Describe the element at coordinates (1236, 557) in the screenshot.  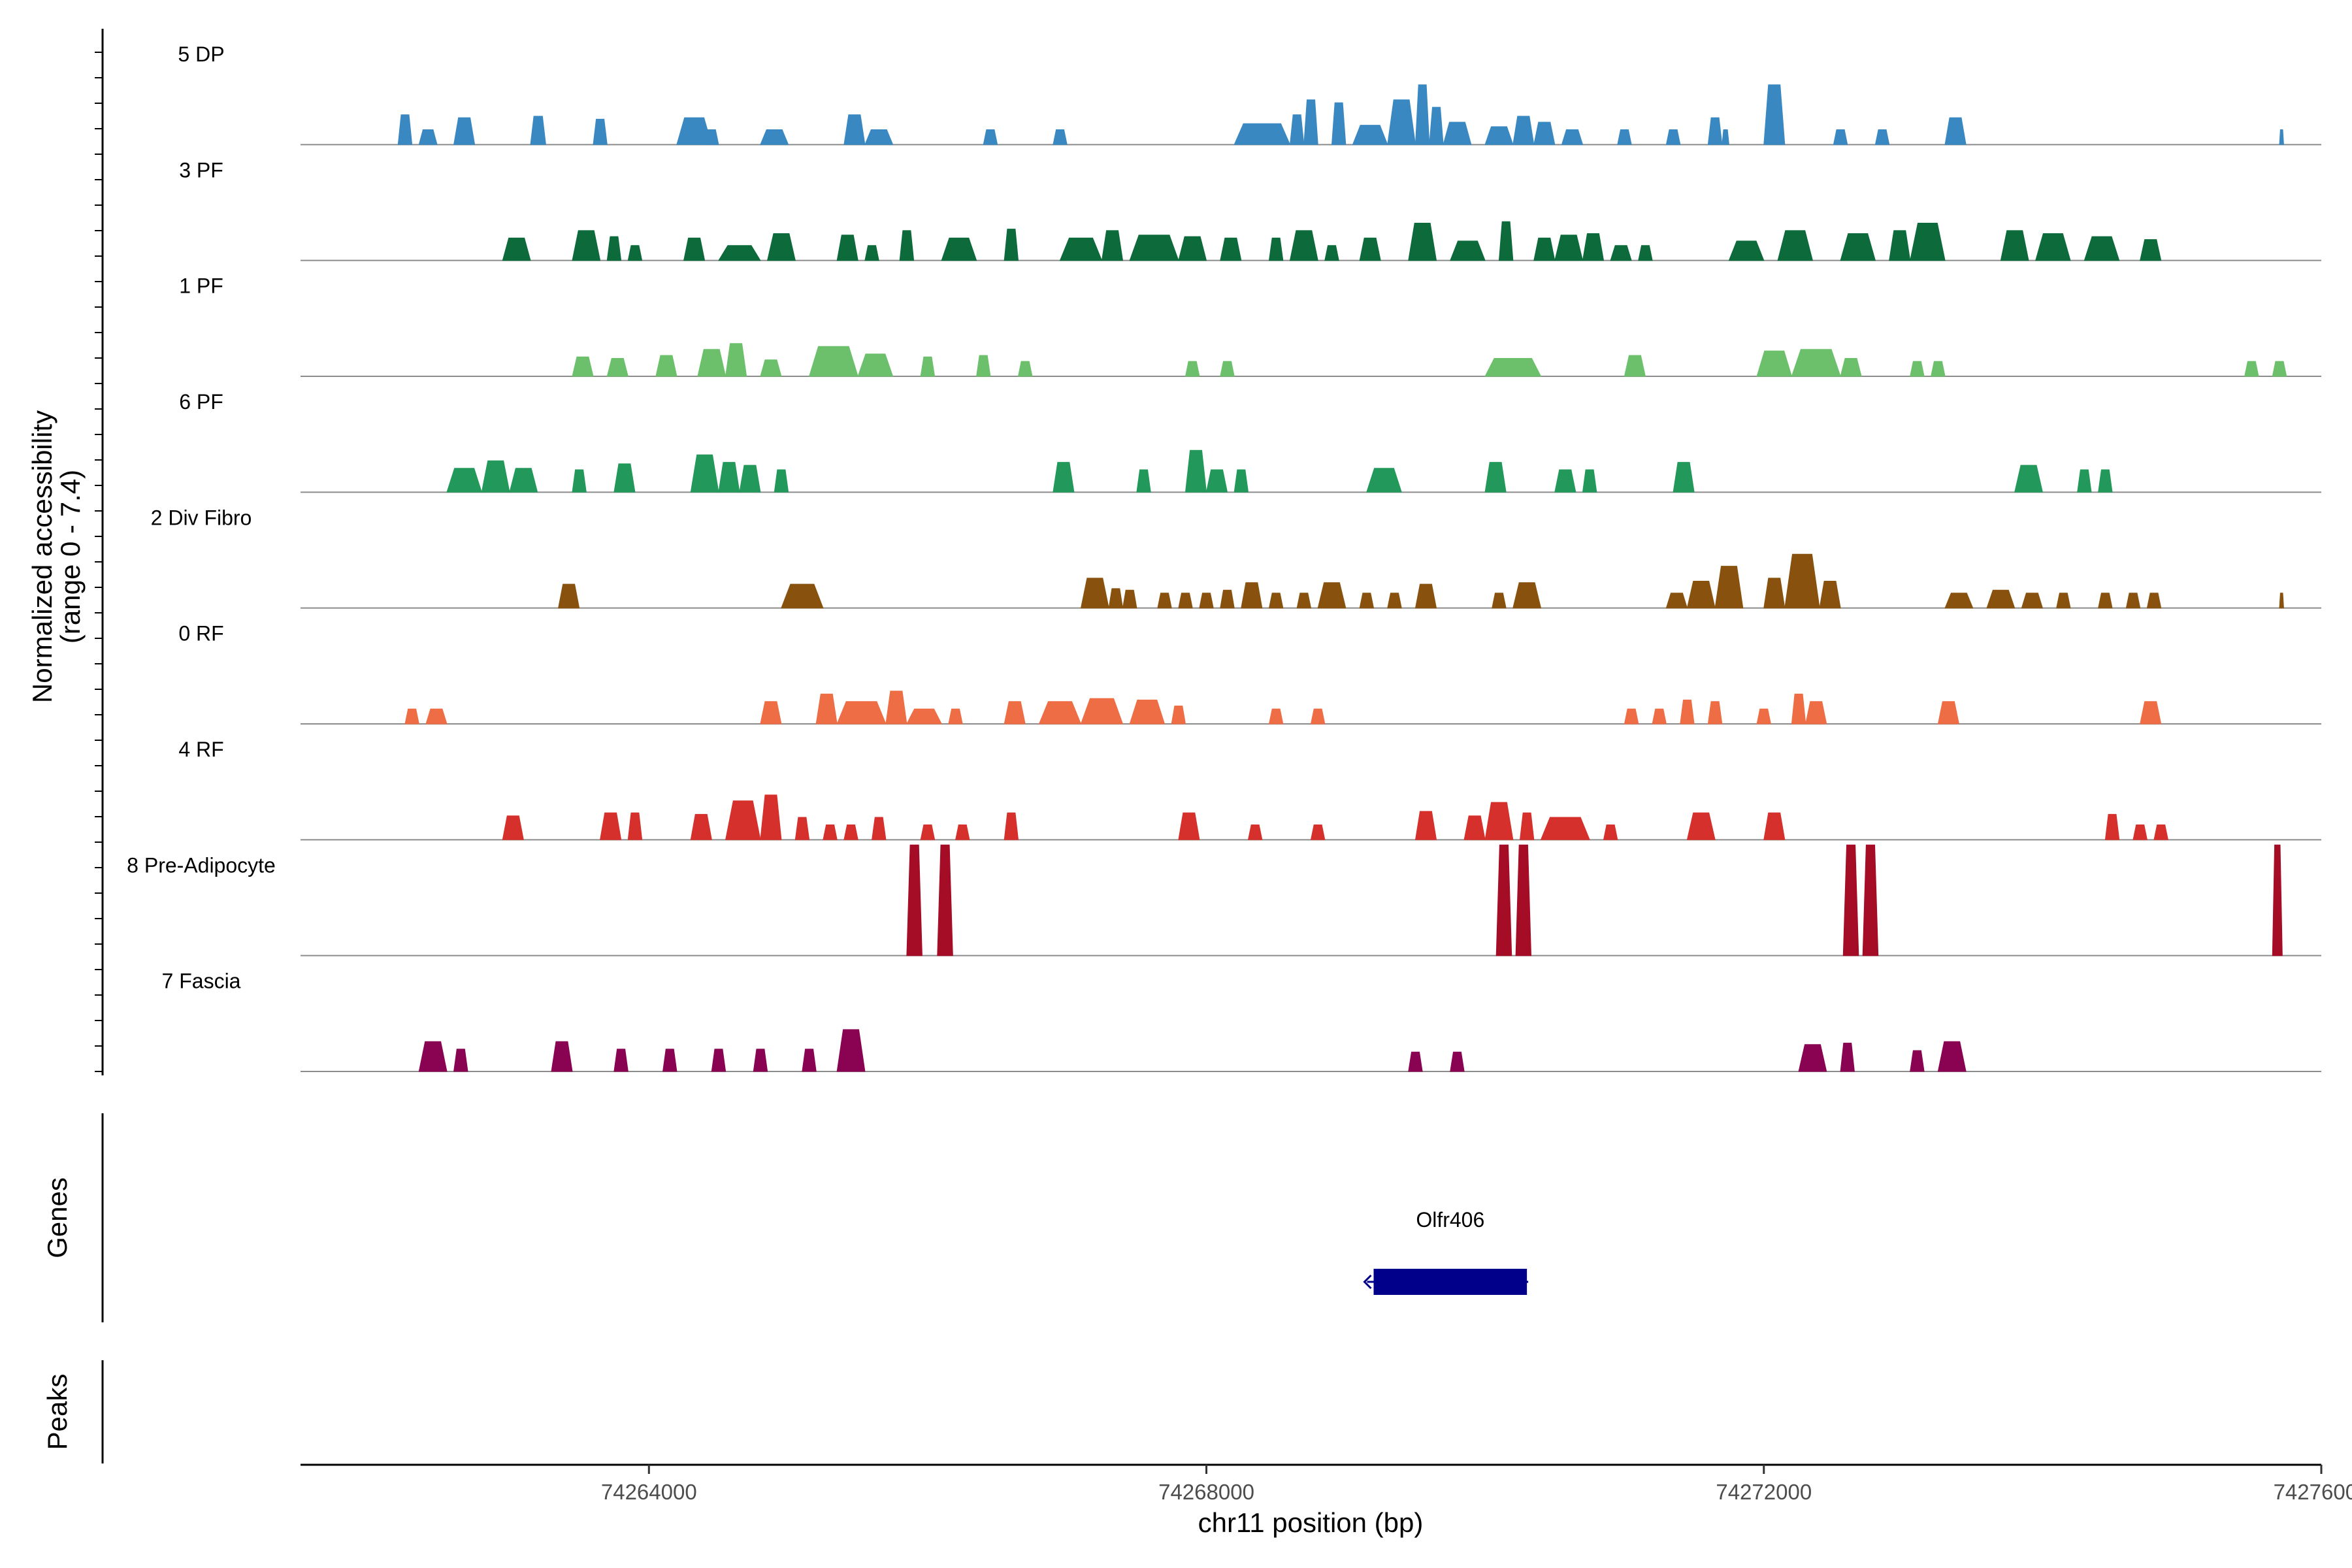
I see `track-2-div-fibro: 2 Div Fibro` at that location.